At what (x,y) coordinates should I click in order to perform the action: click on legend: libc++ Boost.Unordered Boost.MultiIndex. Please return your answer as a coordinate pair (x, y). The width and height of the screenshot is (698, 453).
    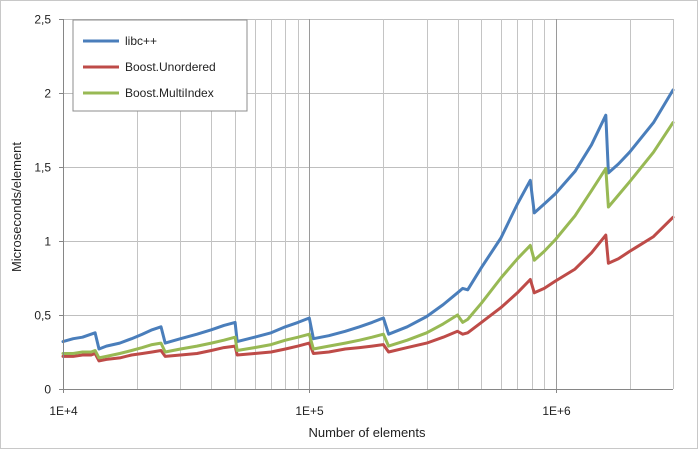
    Looking at the image, I should click on (160, 65).